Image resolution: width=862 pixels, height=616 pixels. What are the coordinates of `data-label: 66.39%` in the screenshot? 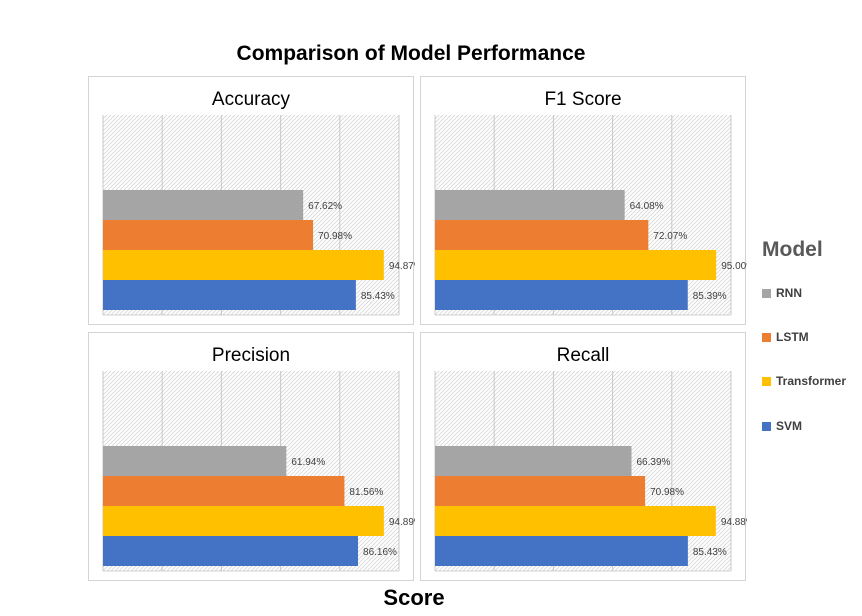 It's located at (654, 462).